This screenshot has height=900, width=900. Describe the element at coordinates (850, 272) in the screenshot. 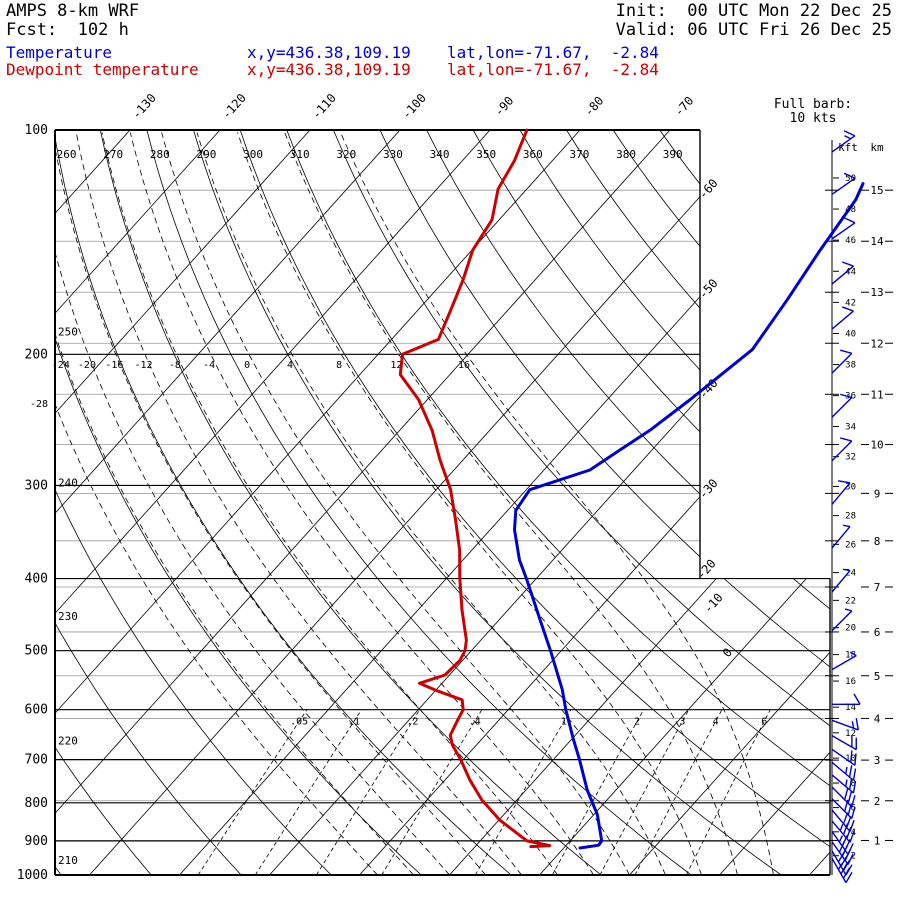

I see `svg-text: 44` at that location.